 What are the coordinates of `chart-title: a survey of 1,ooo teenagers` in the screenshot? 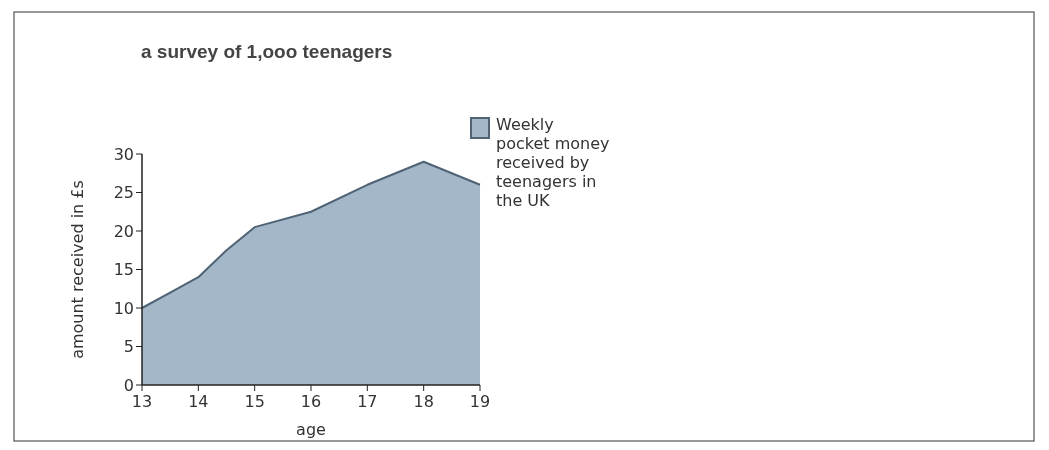 It's located at (267, 51).